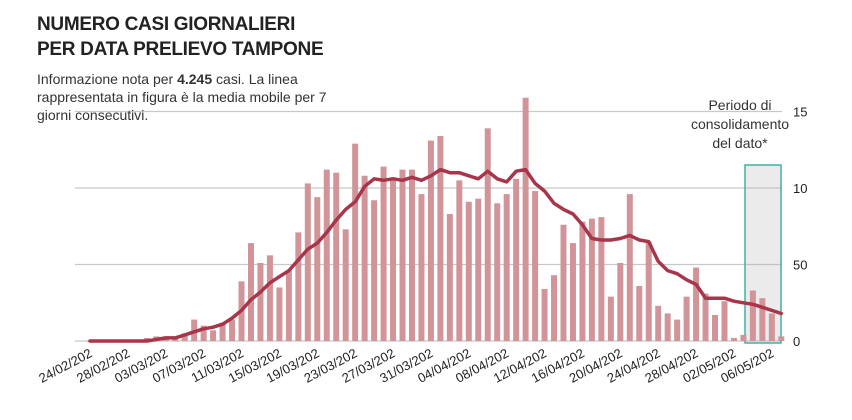  I want to click on annotation: Periodo di consolidamento del dato*, so click(740, 124).